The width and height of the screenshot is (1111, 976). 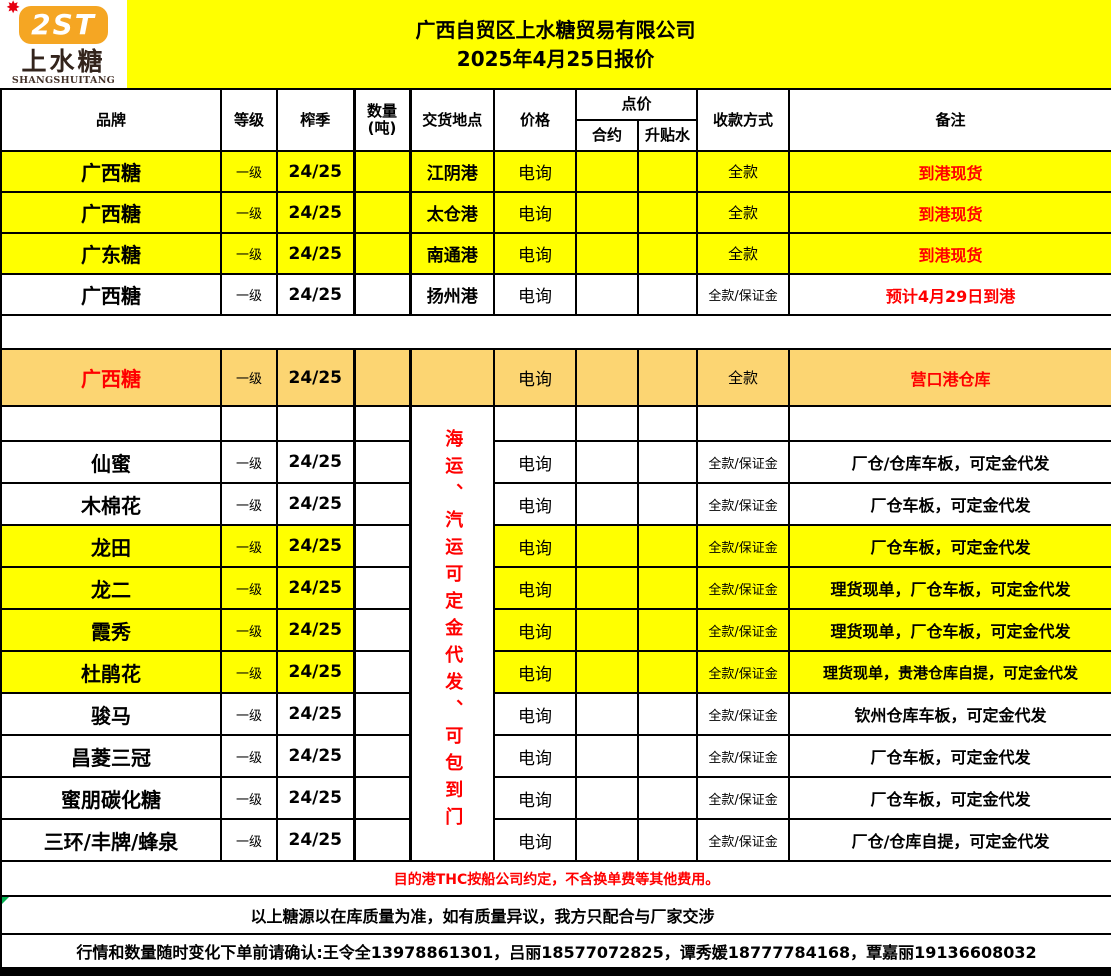 What do you see at coordinates (949, 462) in the screenshot?
I see `cell-note: 厂仓/仓库车板，可定金代发` at bounding box center [949, 462].